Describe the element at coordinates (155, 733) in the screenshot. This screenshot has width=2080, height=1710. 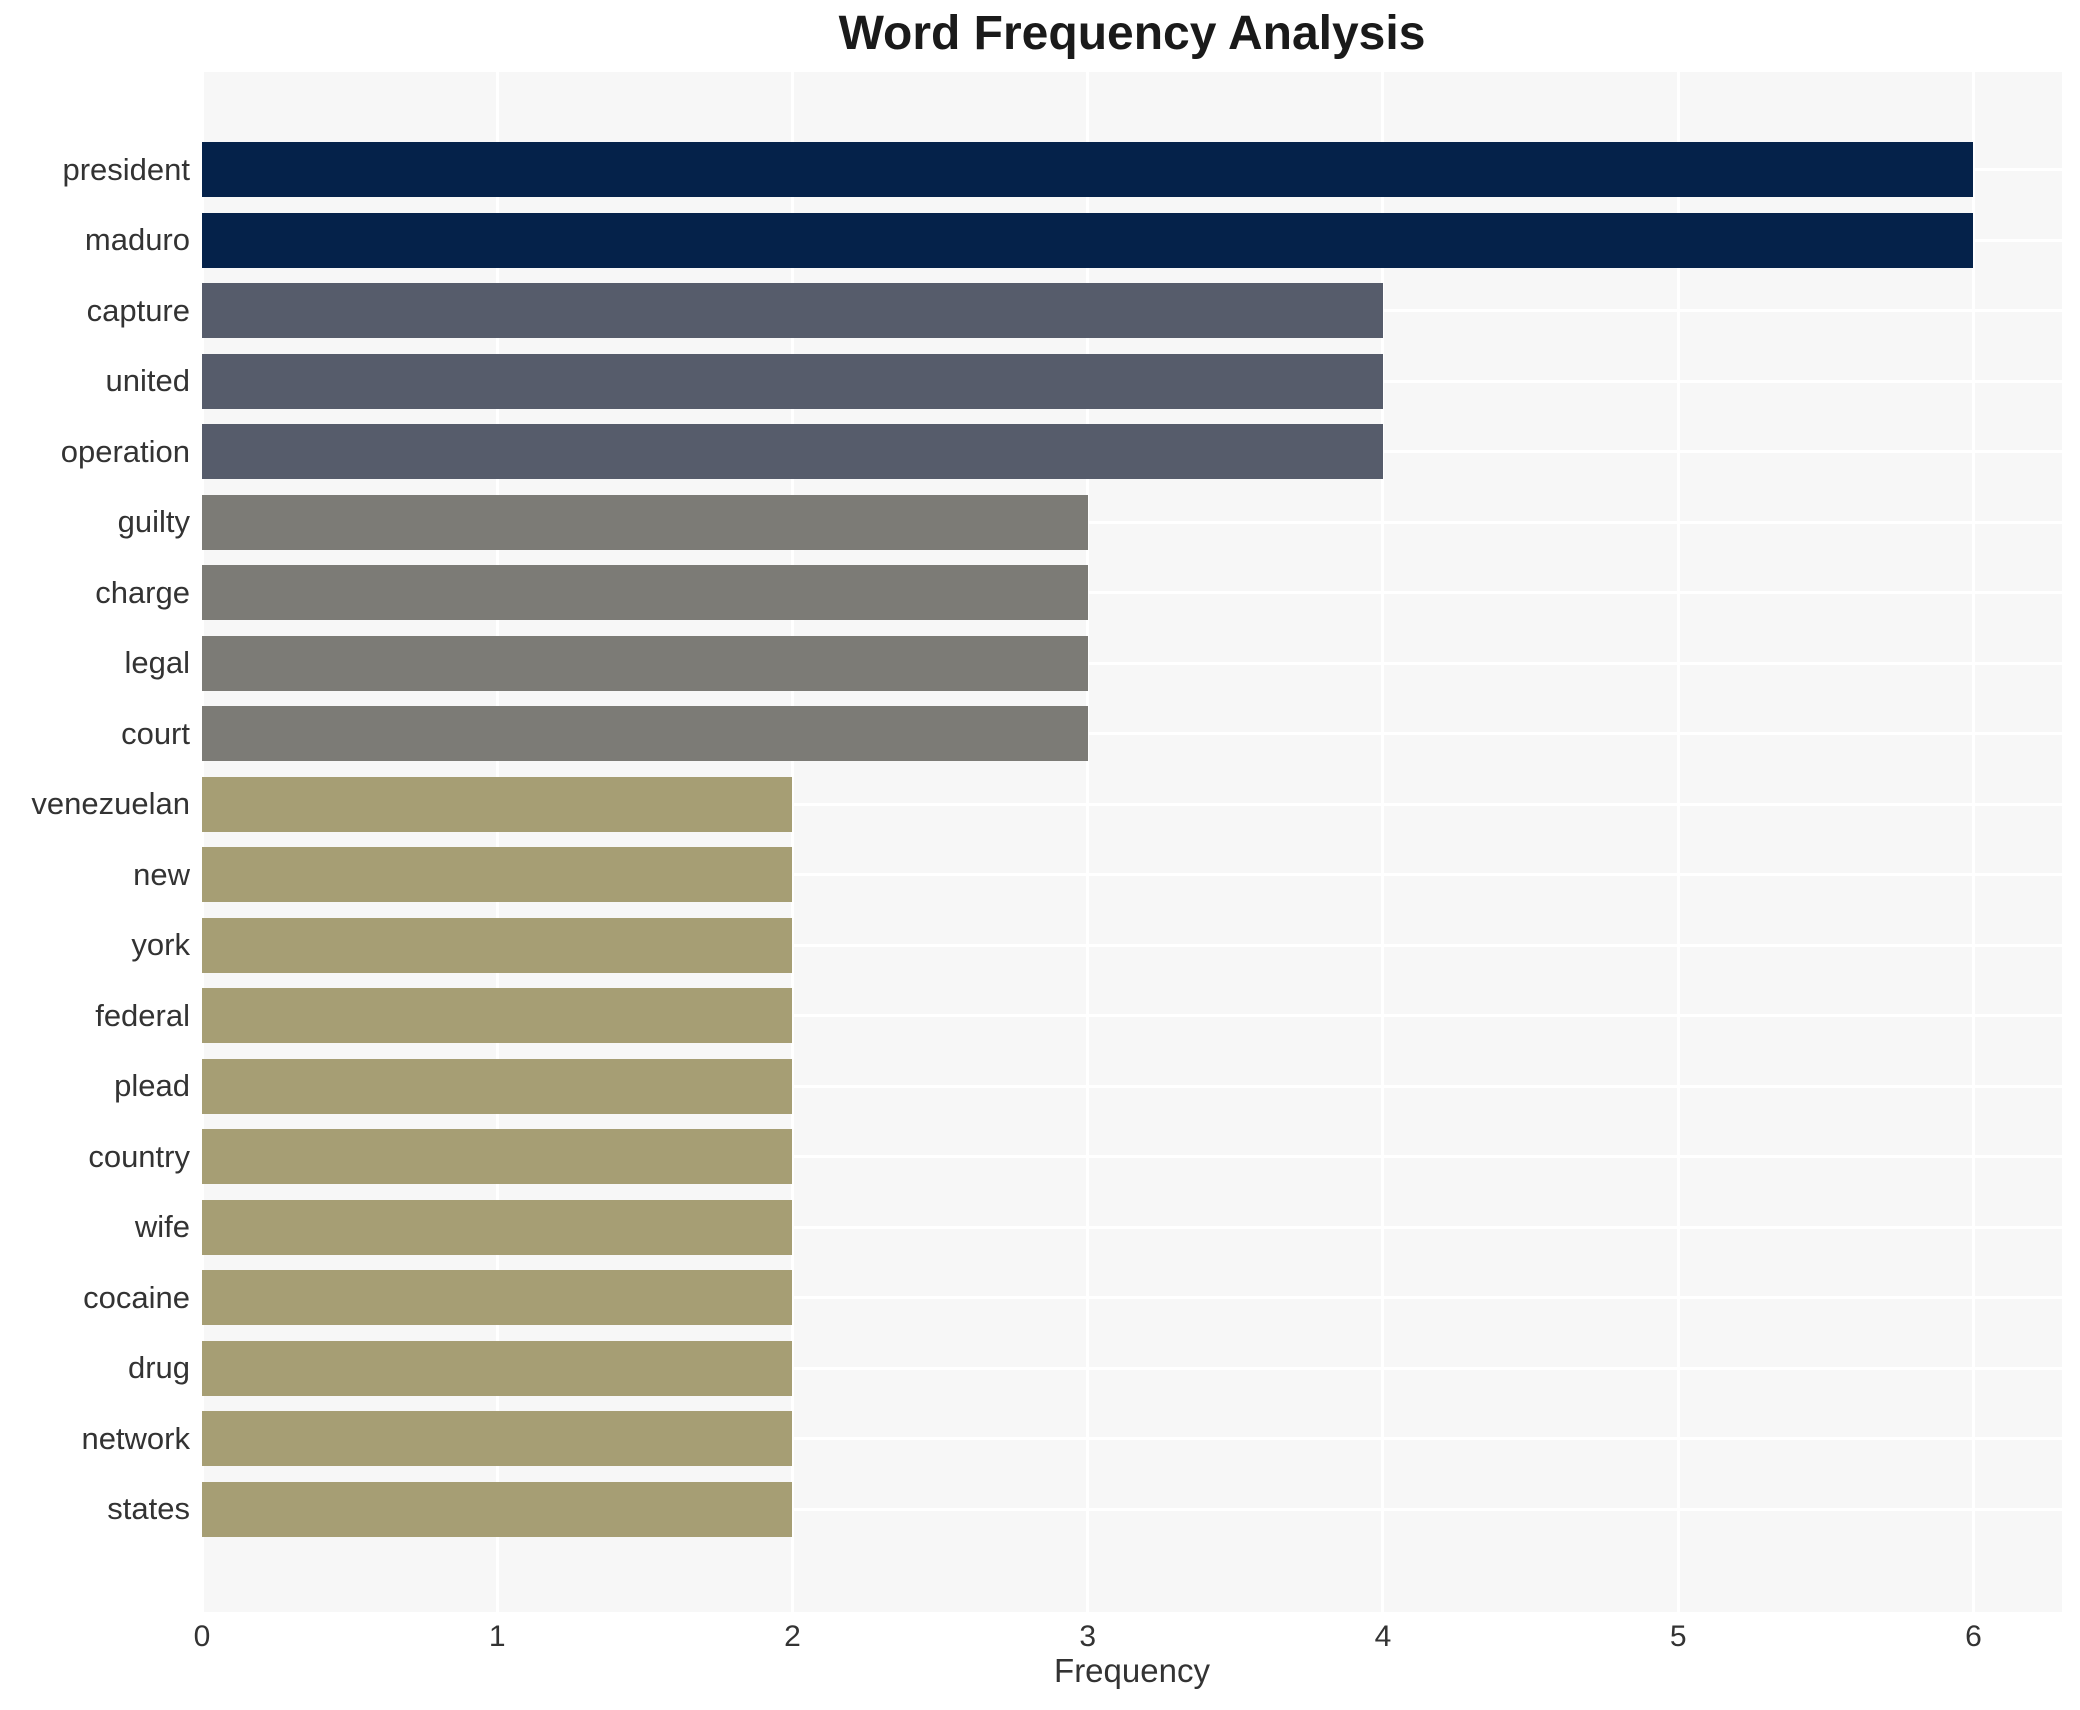
I see `y-axis-label-court: court` at that location.